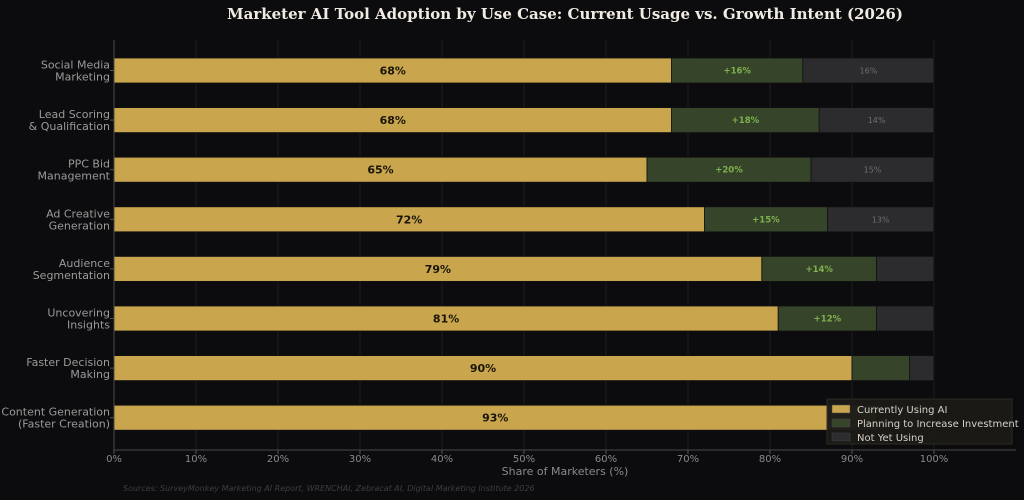 This screenshot has height=500, width=1024. Describe the element at coordinates (196, 459) in the screenshot. I see `x-tick-label: 10%` at that location.